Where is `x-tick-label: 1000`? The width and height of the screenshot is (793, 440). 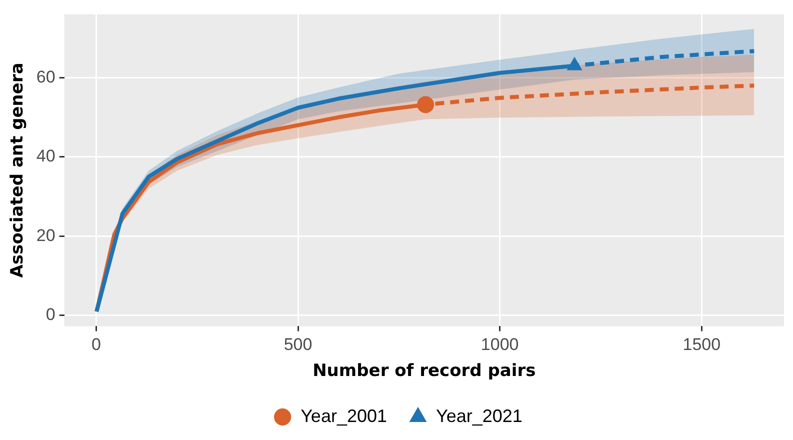
x-tick-label: 1000 is located at coordinates (499, 344).